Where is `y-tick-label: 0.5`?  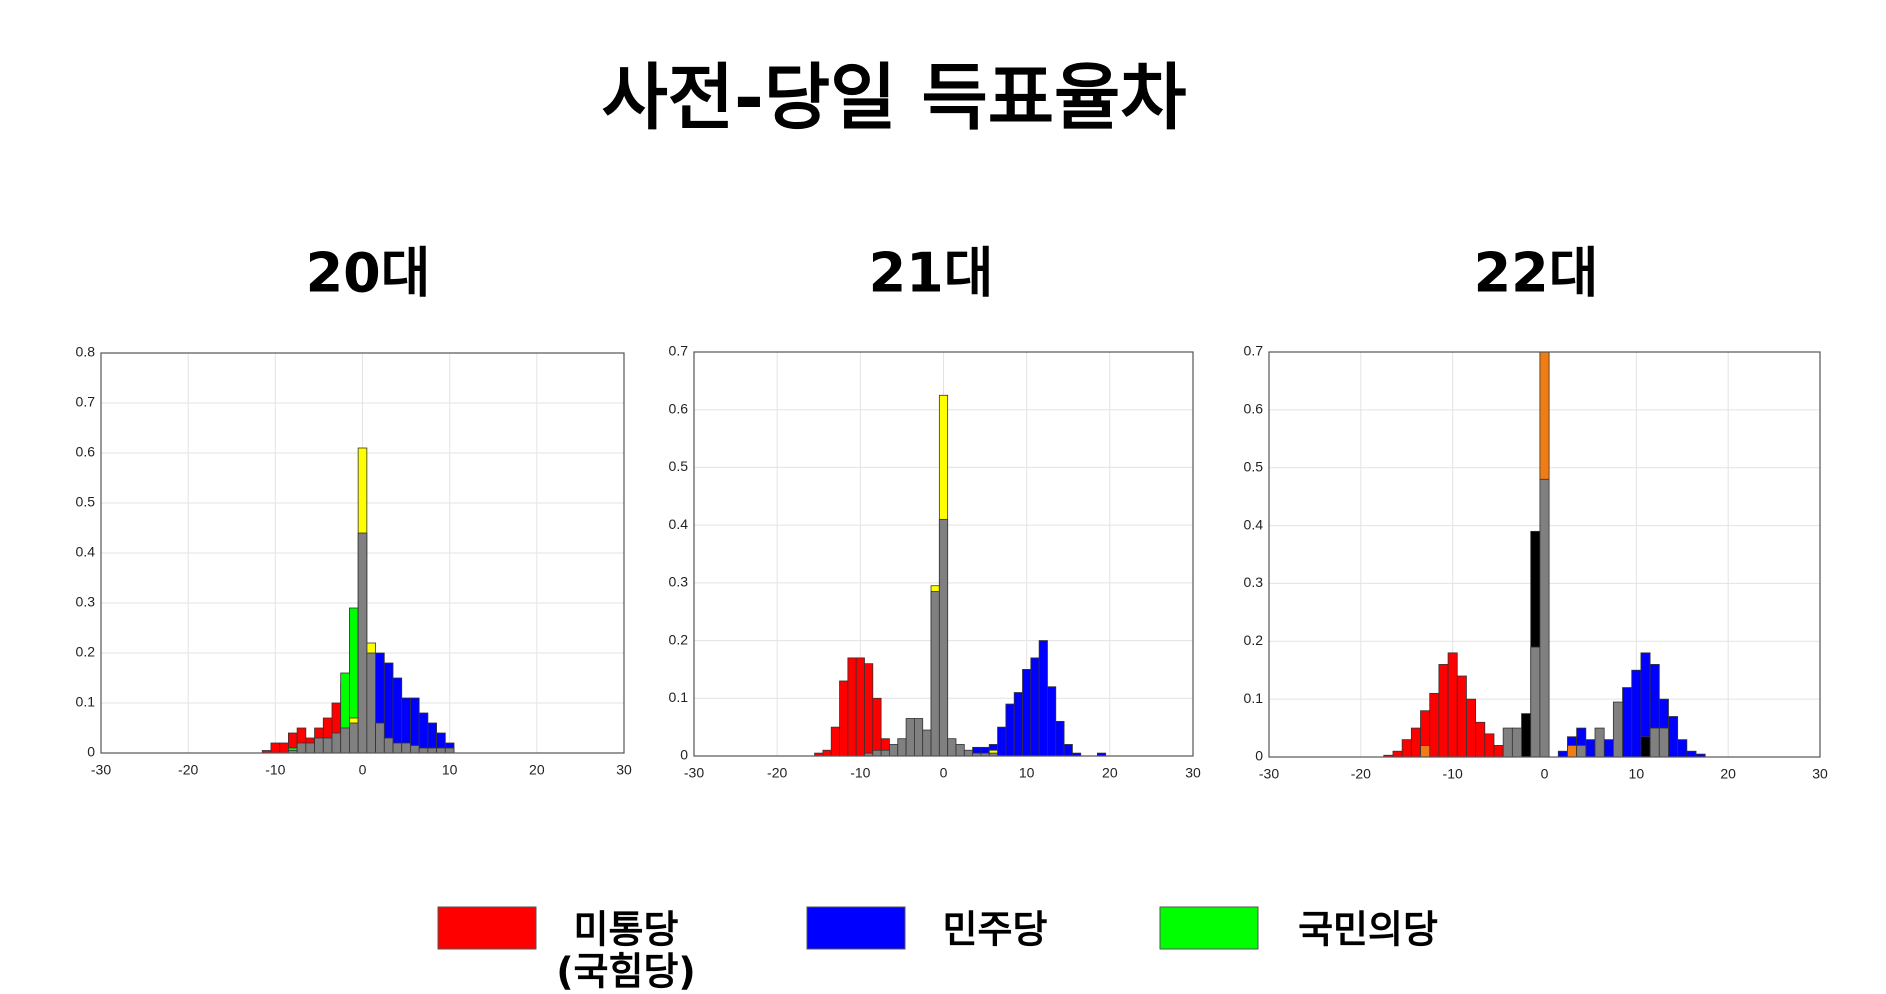 y-tick-label: 0.5 is located at coordinates (86, 502).